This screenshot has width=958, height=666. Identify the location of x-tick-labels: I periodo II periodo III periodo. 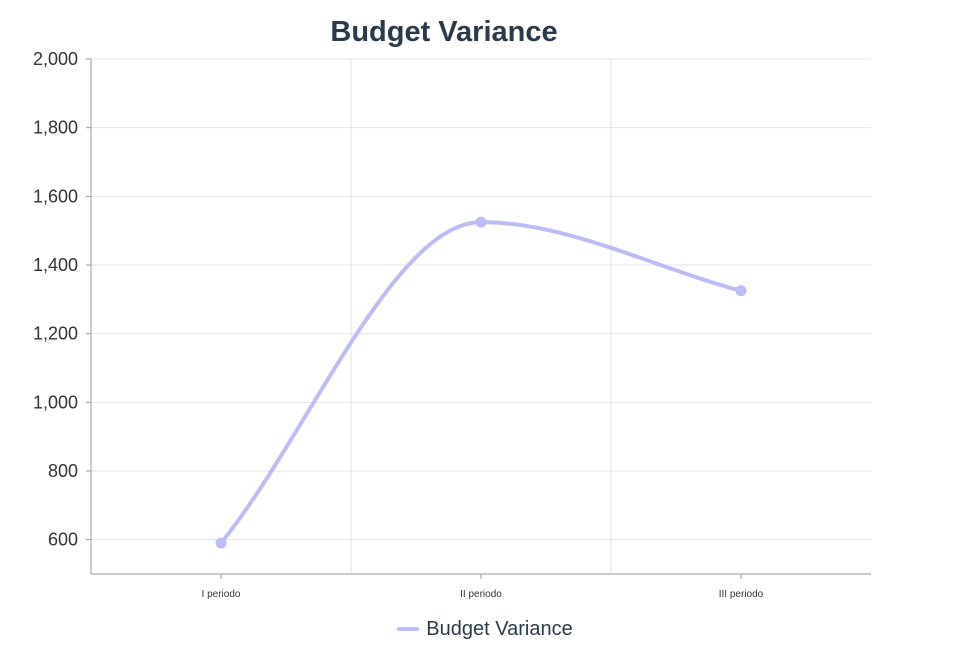
(483, 594).